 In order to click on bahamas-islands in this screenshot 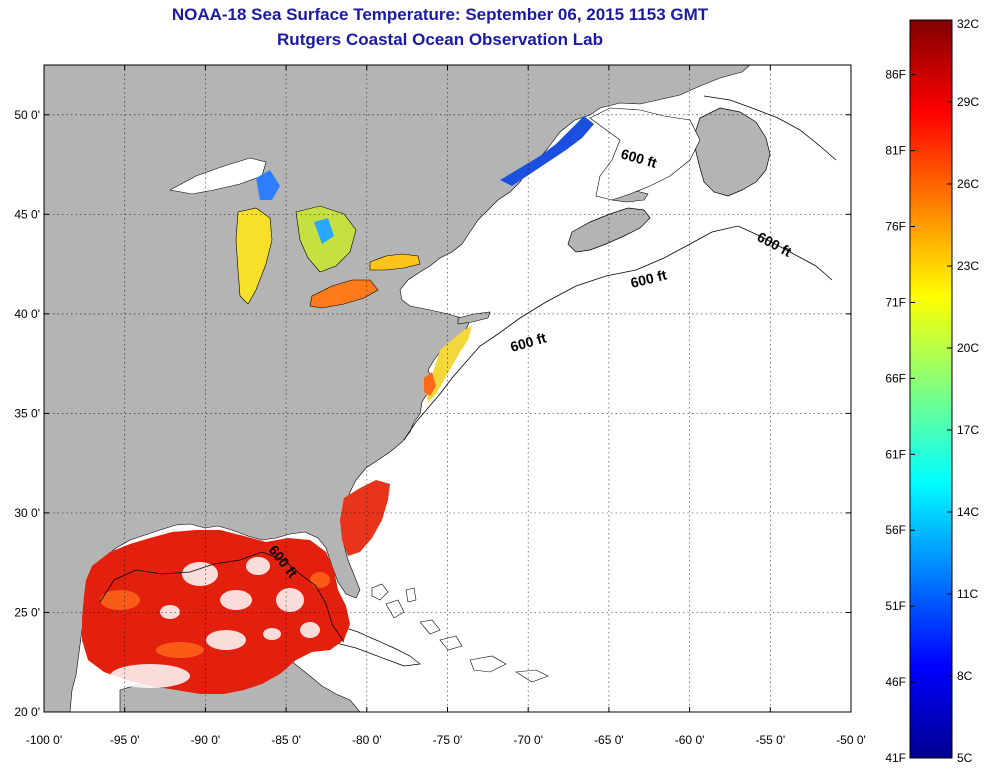, I will do `click(460, 633)`.